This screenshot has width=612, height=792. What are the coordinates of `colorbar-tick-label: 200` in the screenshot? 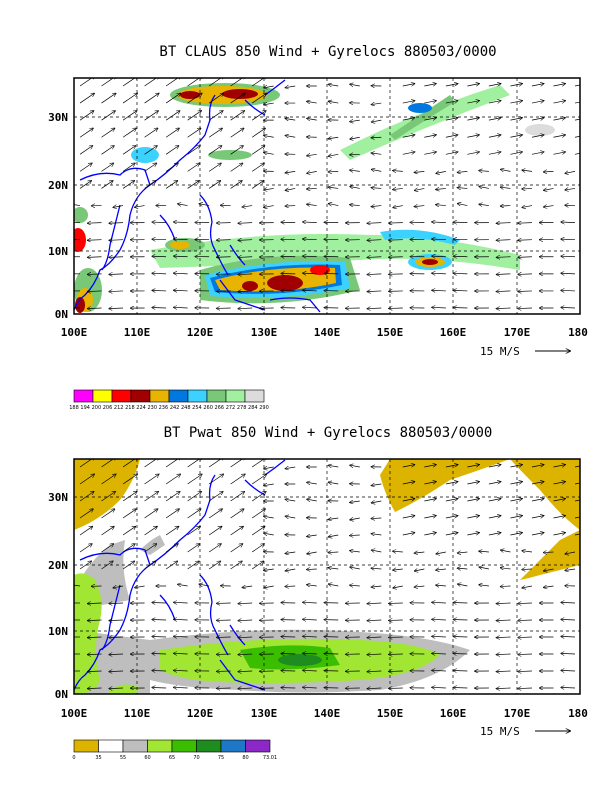 It's located at (97, 408).